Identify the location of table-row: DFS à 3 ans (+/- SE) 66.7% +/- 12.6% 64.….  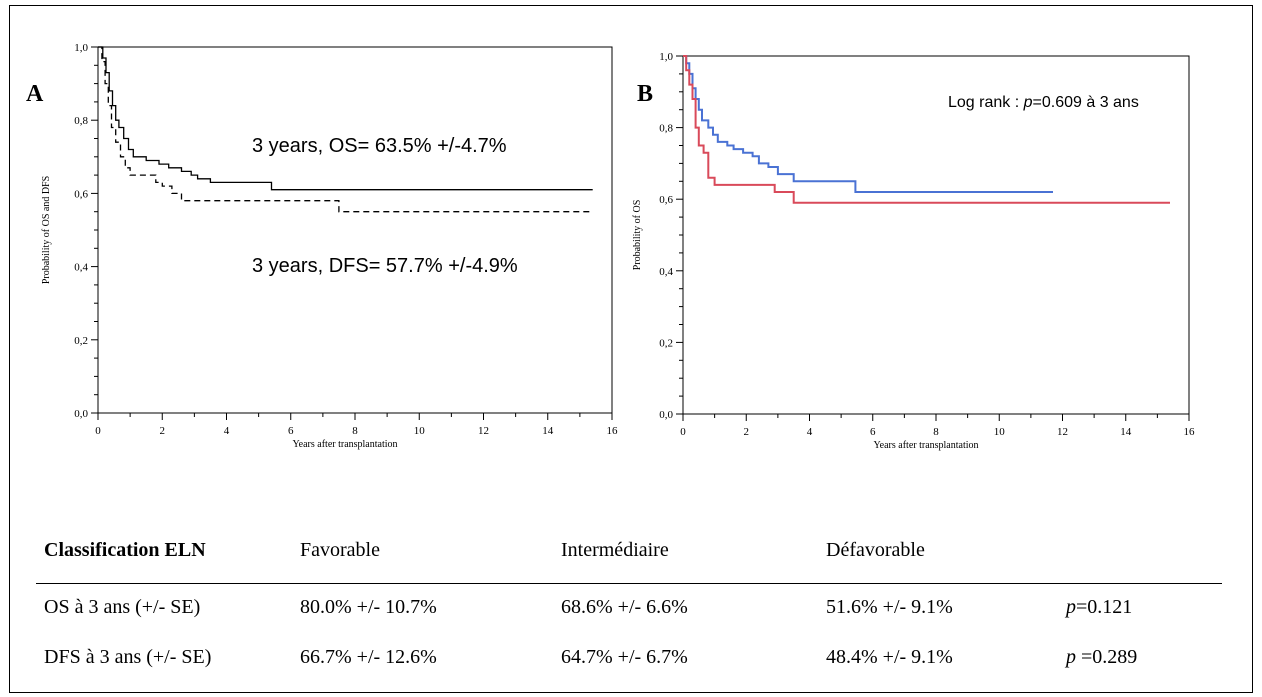
(629, 658).